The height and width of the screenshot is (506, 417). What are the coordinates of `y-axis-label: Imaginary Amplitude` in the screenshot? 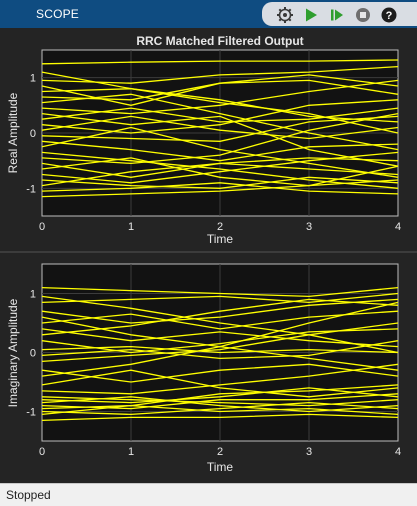 It's located at (13, 352).